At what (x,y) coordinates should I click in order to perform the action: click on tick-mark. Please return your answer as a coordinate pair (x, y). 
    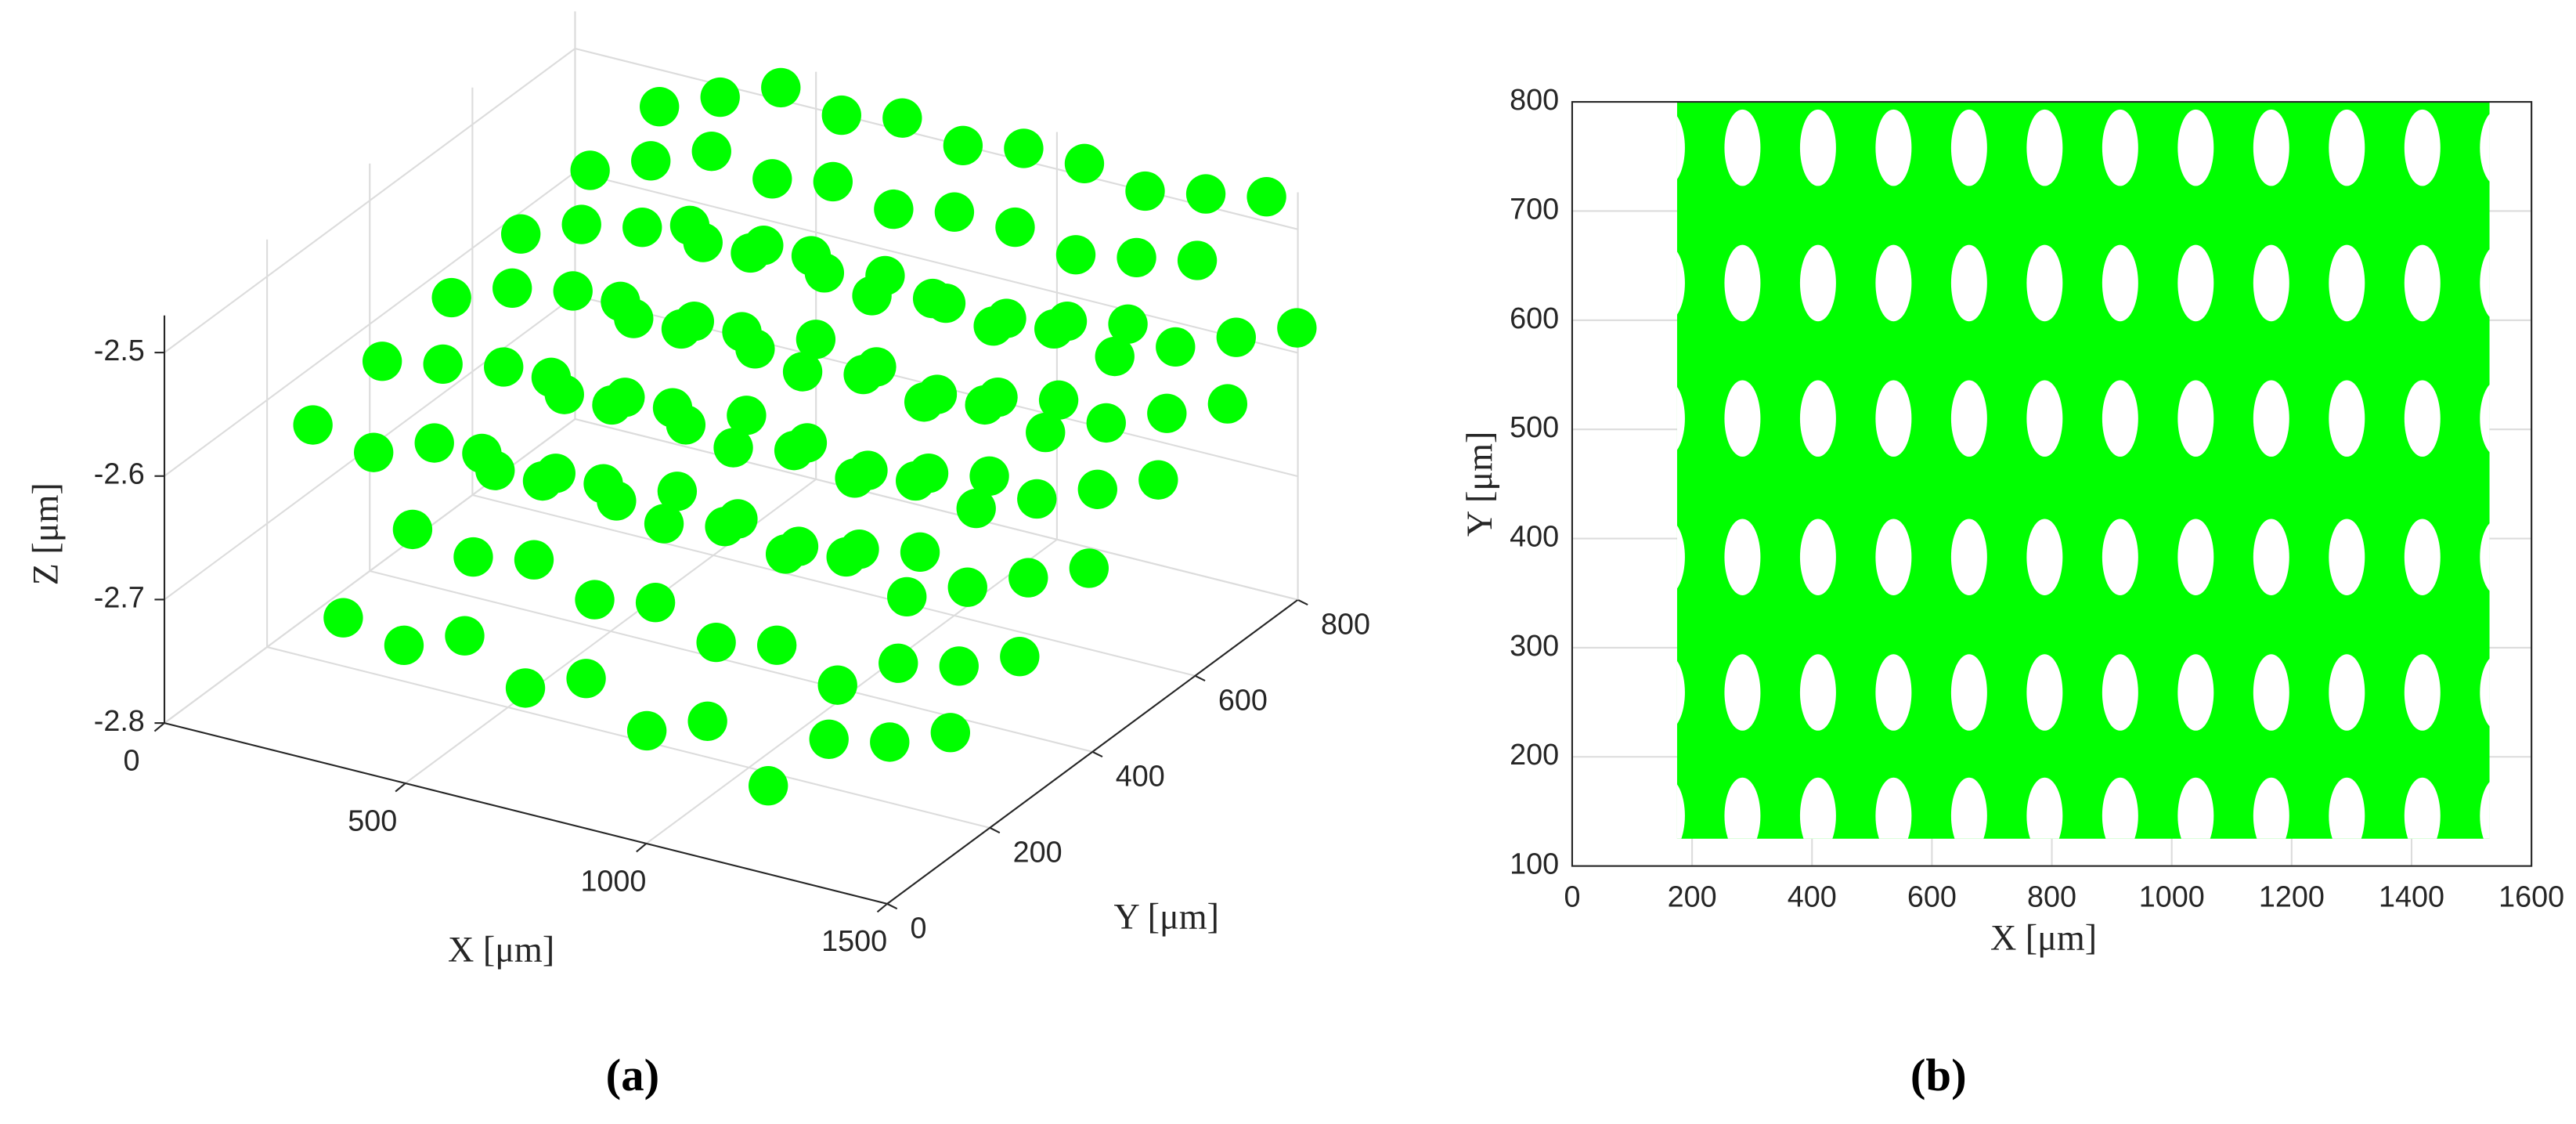
    Looking at the image, I should click on (1097, 754).